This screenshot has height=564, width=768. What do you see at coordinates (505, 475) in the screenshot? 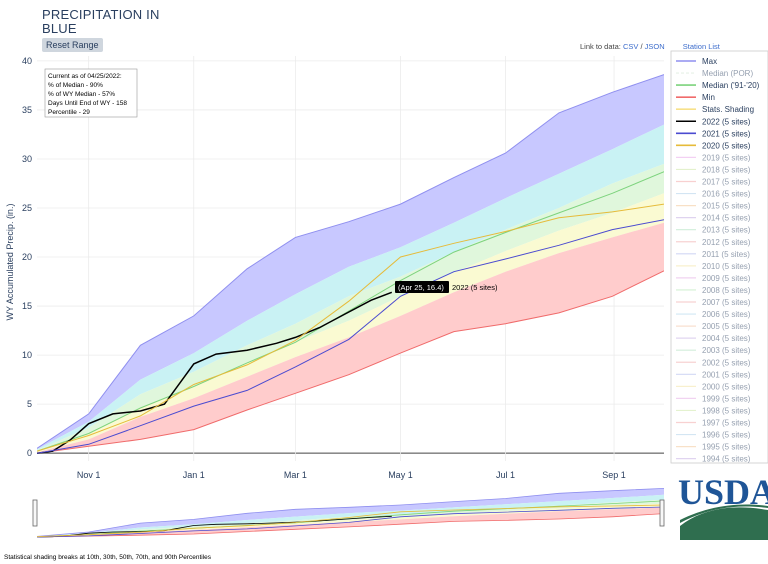
I see `x-tick-label: Jul 1` at bounding box center [505, 475].